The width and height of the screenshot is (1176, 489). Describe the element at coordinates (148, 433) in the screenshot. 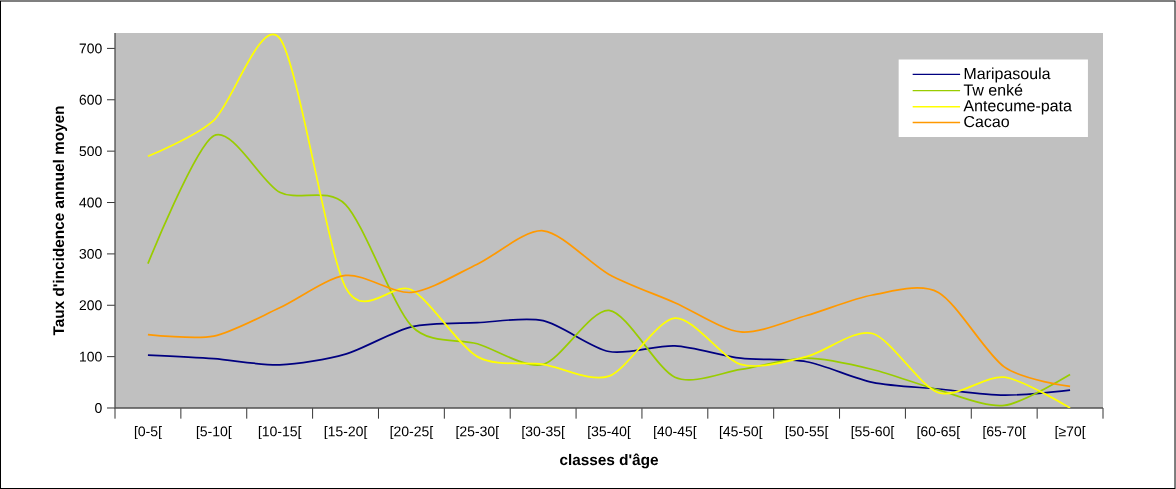

I see `x-tick-label: [0-5[` at that location.